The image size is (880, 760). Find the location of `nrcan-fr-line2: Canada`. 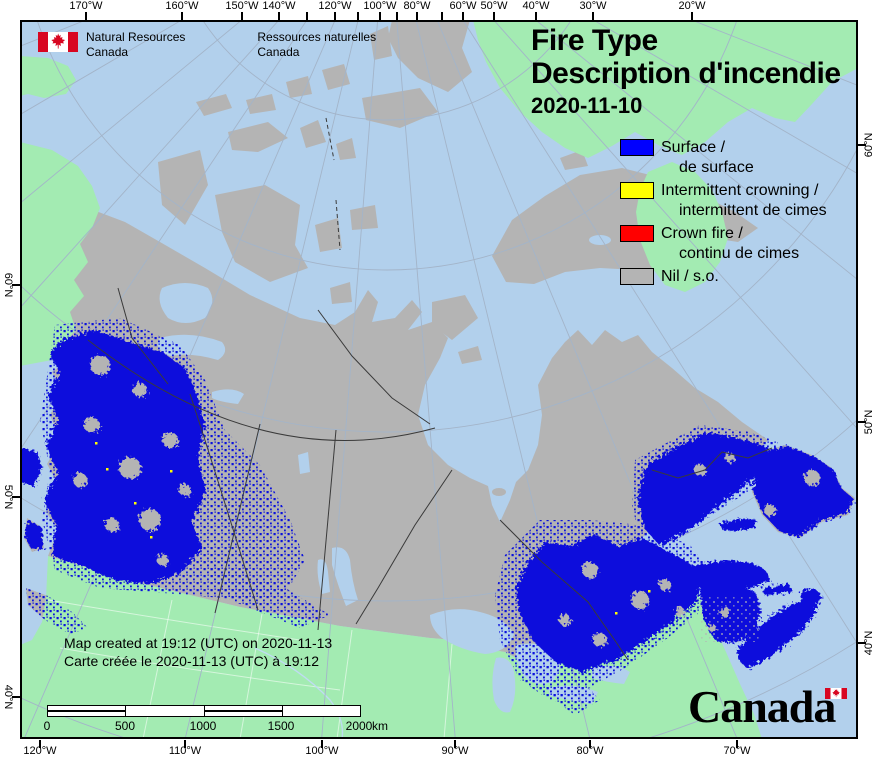

nrcan-fr-line2: Canada is located at coordinates (278, 52).